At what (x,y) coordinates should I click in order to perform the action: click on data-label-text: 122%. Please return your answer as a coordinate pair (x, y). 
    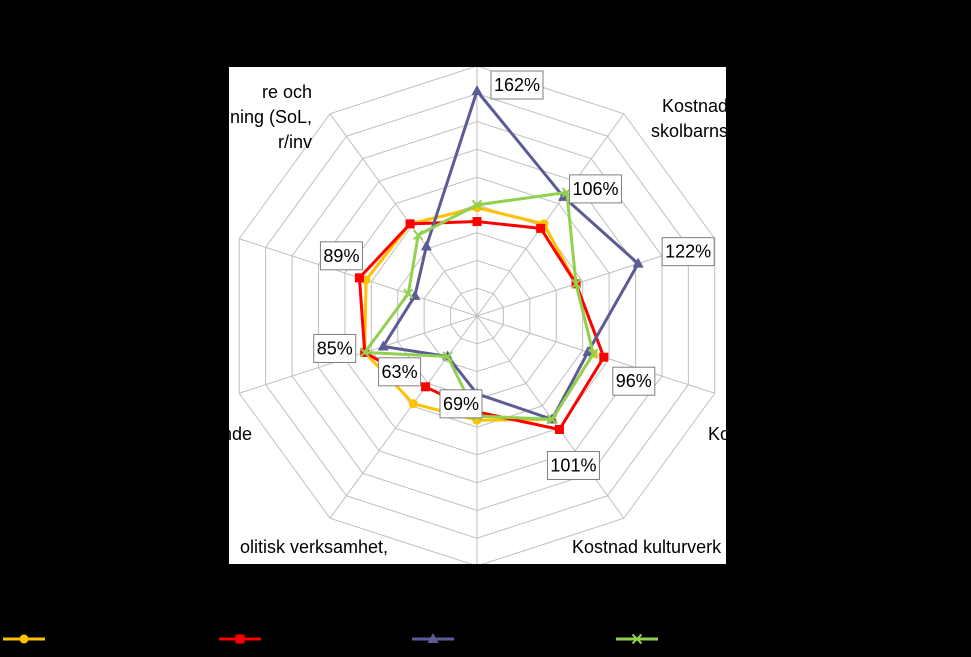
    Looking at the image, I should click on (688, 252).